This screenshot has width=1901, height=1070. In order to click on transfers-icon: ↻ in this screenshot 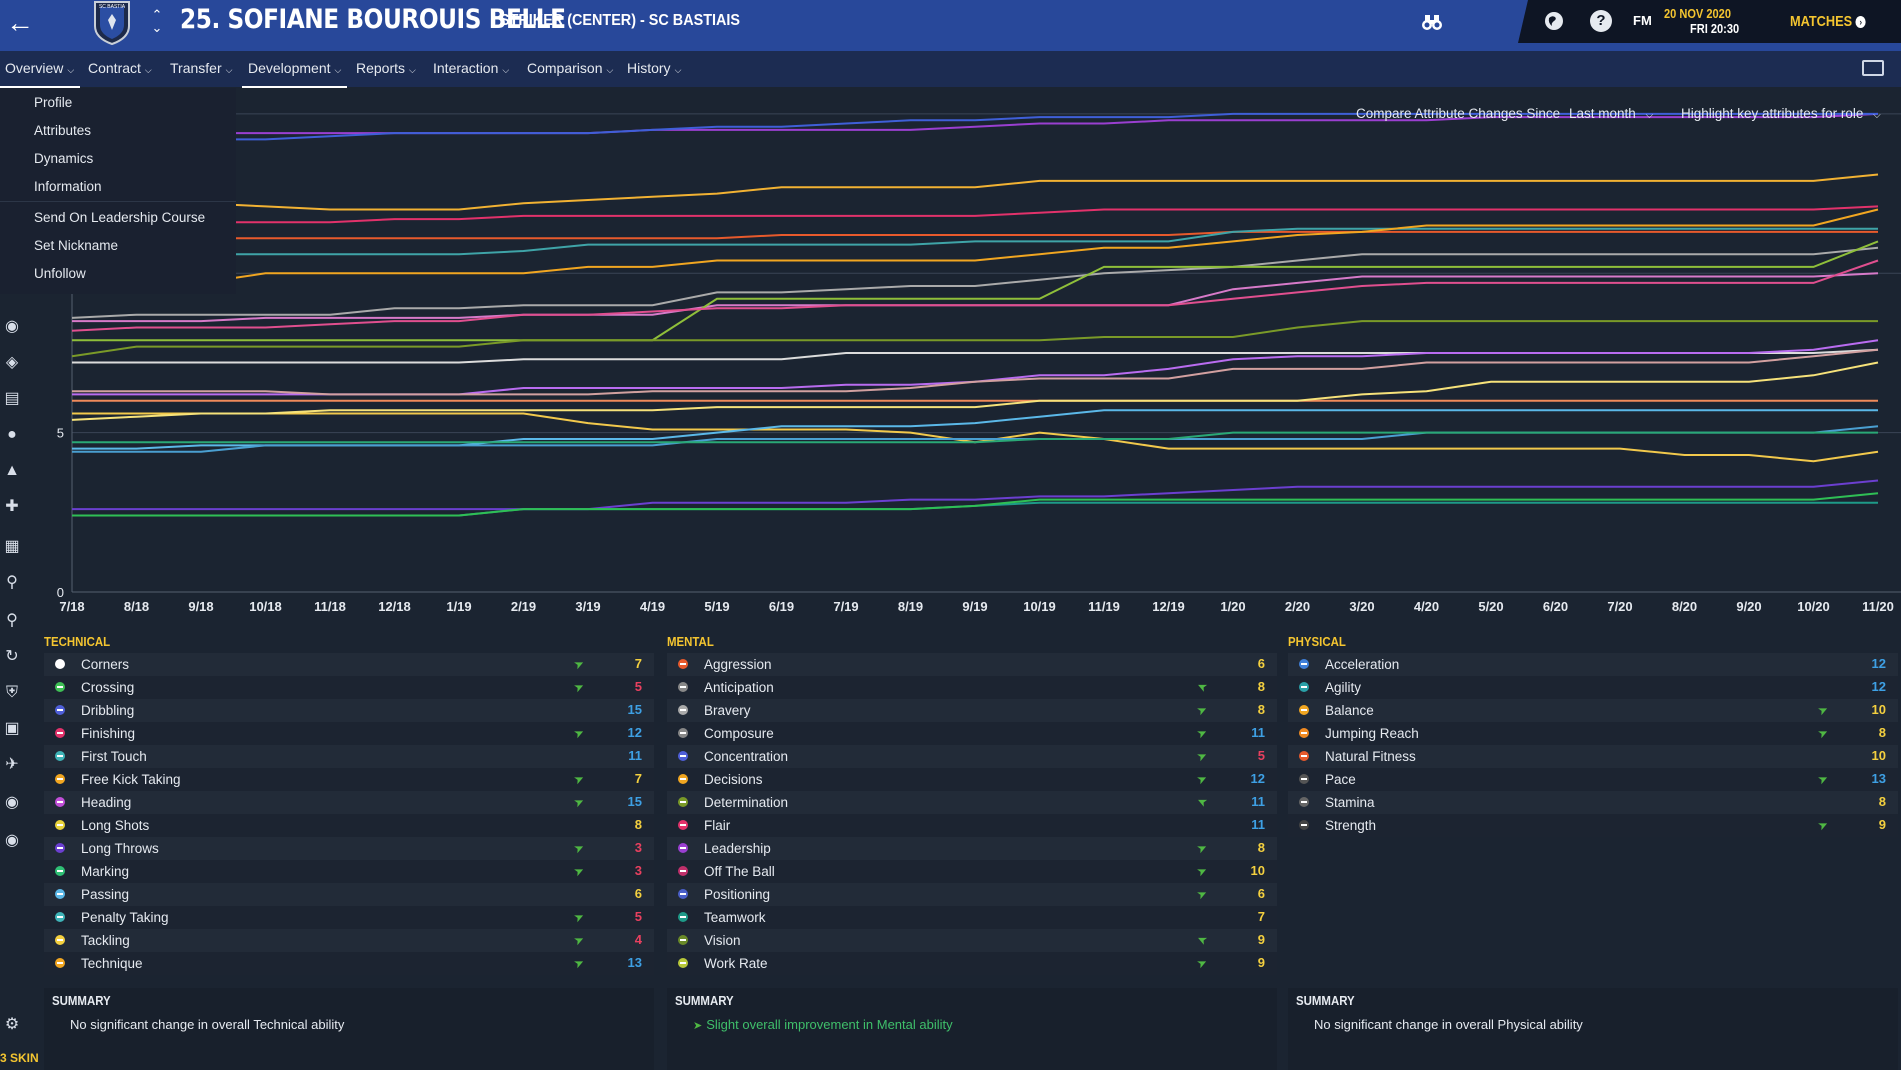, I will do `click(12, 656)`.